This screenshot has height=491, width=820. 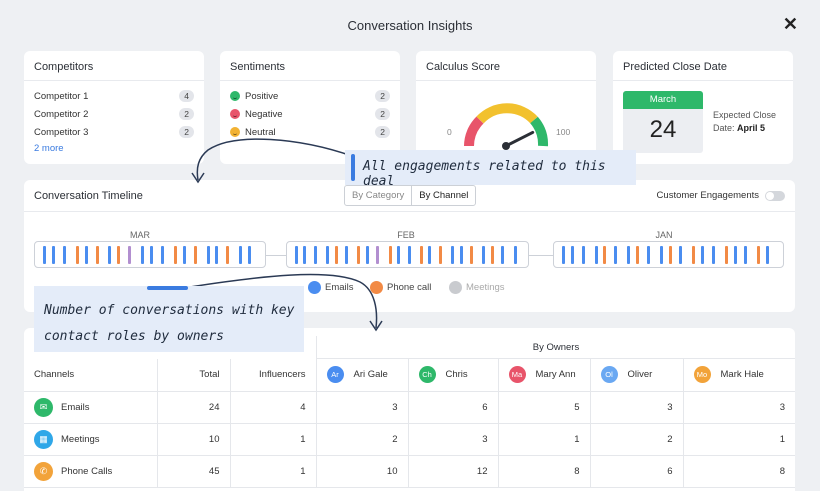 I want to click on calendar-icon: ▦, so click(x=43, y=439).